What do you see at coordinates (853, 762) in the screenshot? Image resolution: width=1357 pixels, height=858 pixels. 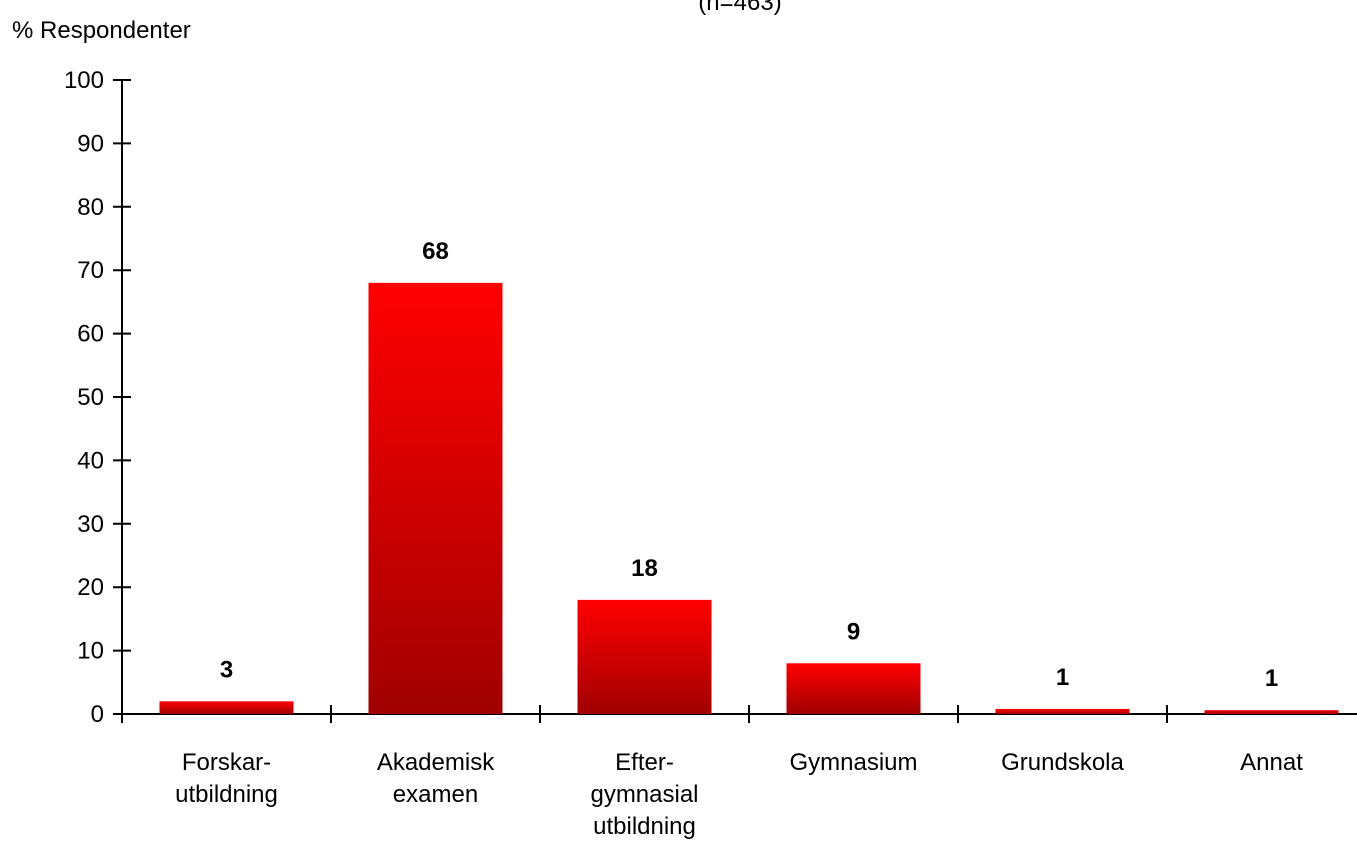 I see `x-tick-label: Gymnasium` at bounding box center [853, 762].